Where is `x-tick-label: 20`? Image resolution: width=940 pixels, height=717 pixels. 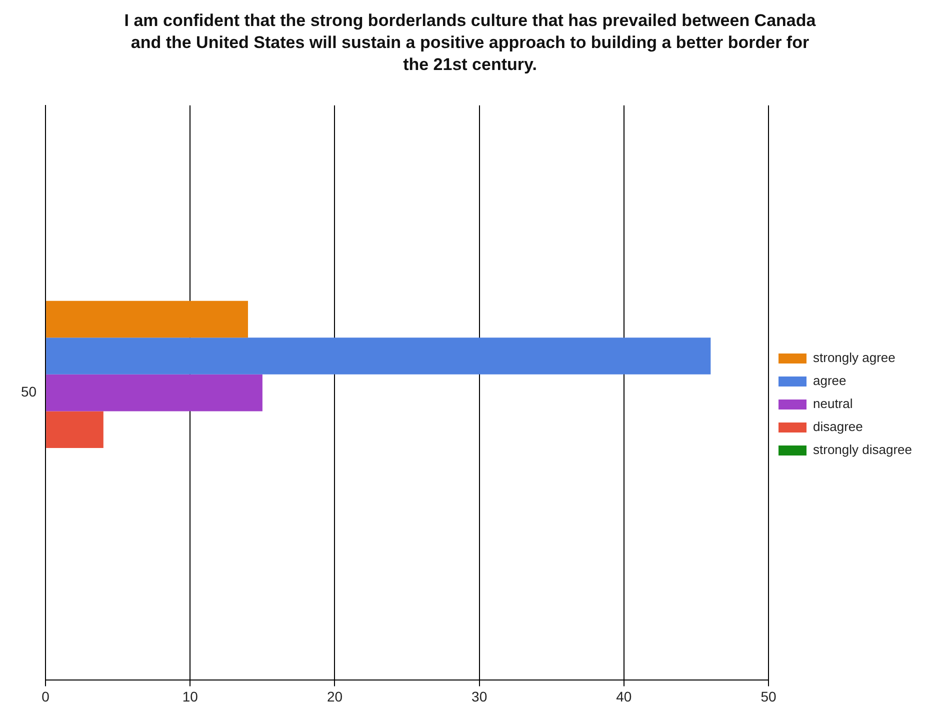 x-tick-label: 20 is located at coordinates (334, 696).